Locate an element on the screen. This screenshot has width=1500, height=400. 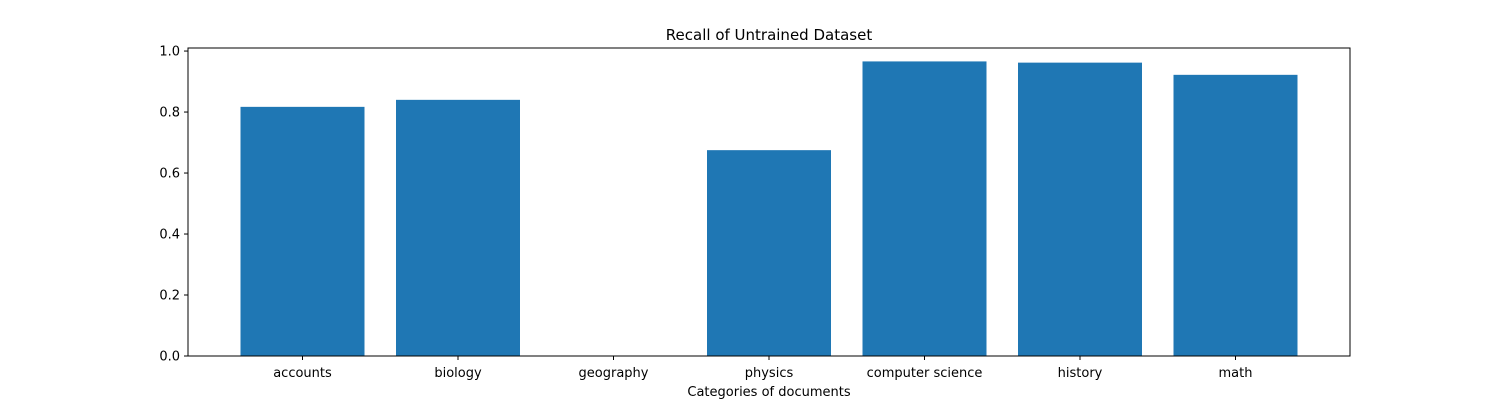
x-tick-label: biology is located at coordinates (458, 373).